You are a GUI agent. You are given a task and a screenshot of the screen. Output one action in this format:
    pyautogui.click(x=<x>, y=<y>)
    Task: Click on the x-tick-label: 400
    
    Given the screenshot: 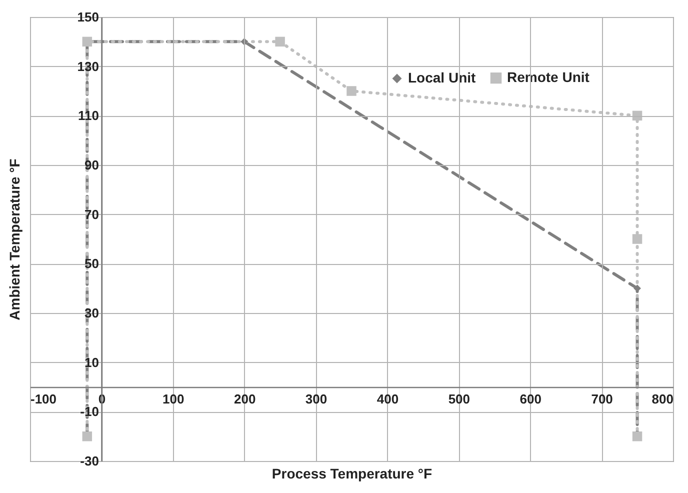 What is the action you would take?
    pyautogui.click(x=387, y=399)
    